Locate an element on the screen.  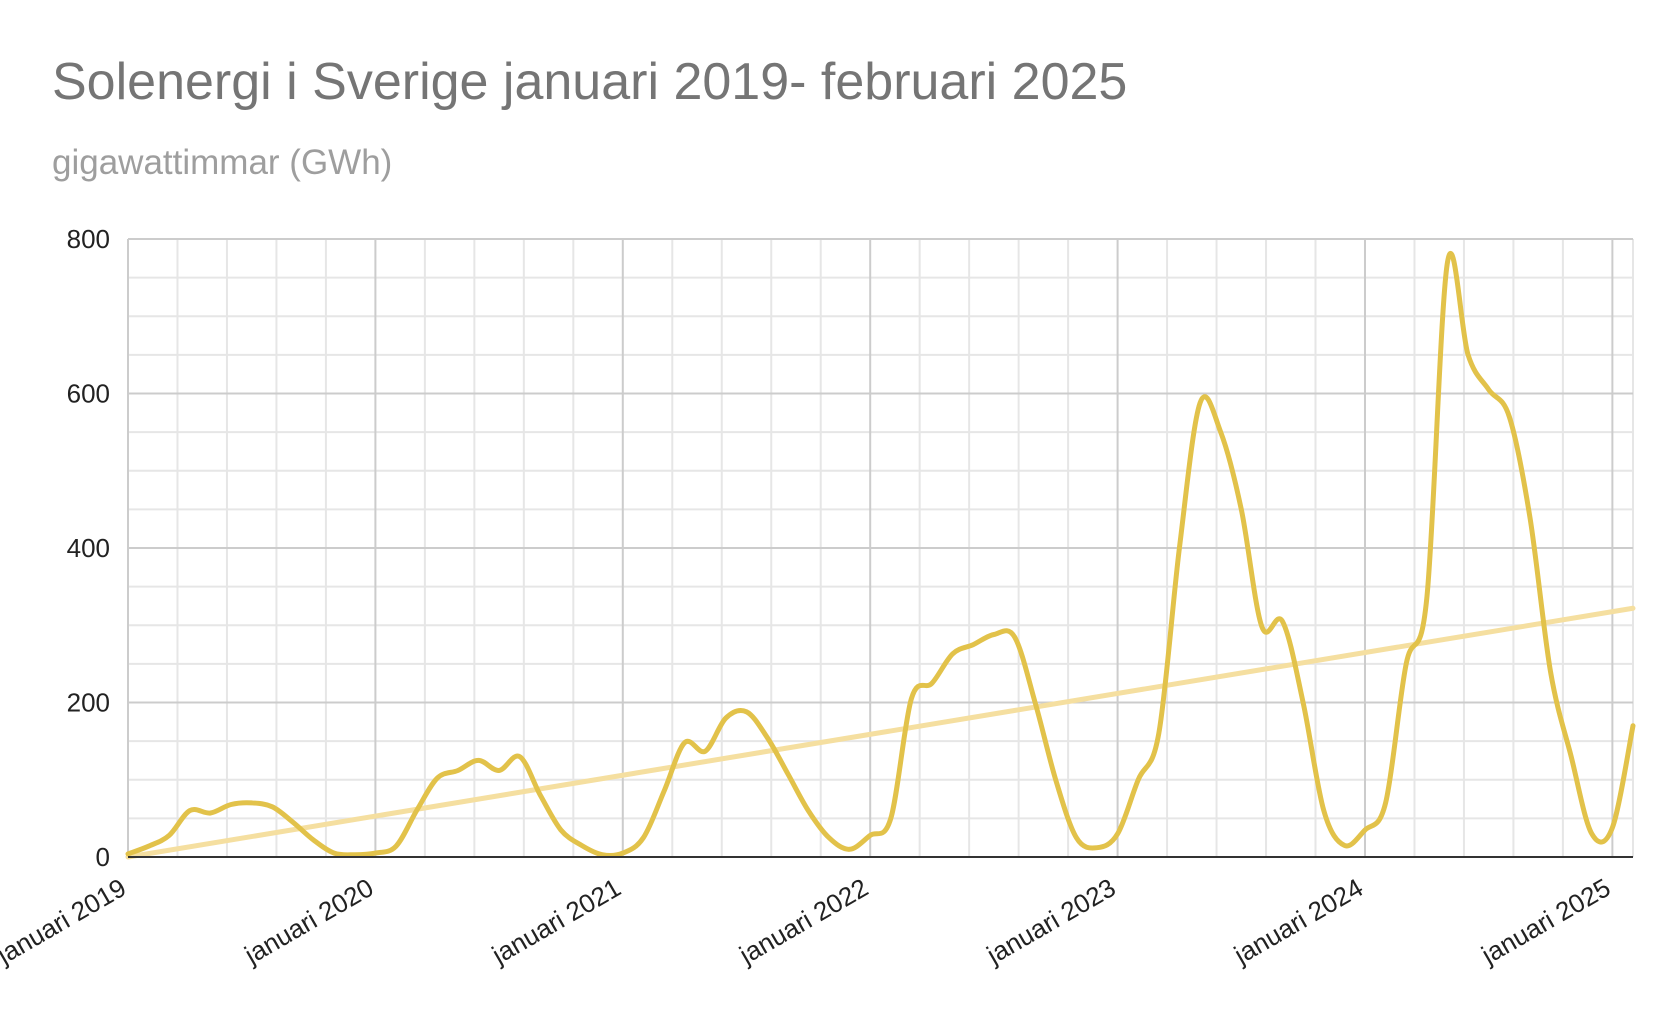
y-tick-label: 200 is located at coordinates (88, 703).